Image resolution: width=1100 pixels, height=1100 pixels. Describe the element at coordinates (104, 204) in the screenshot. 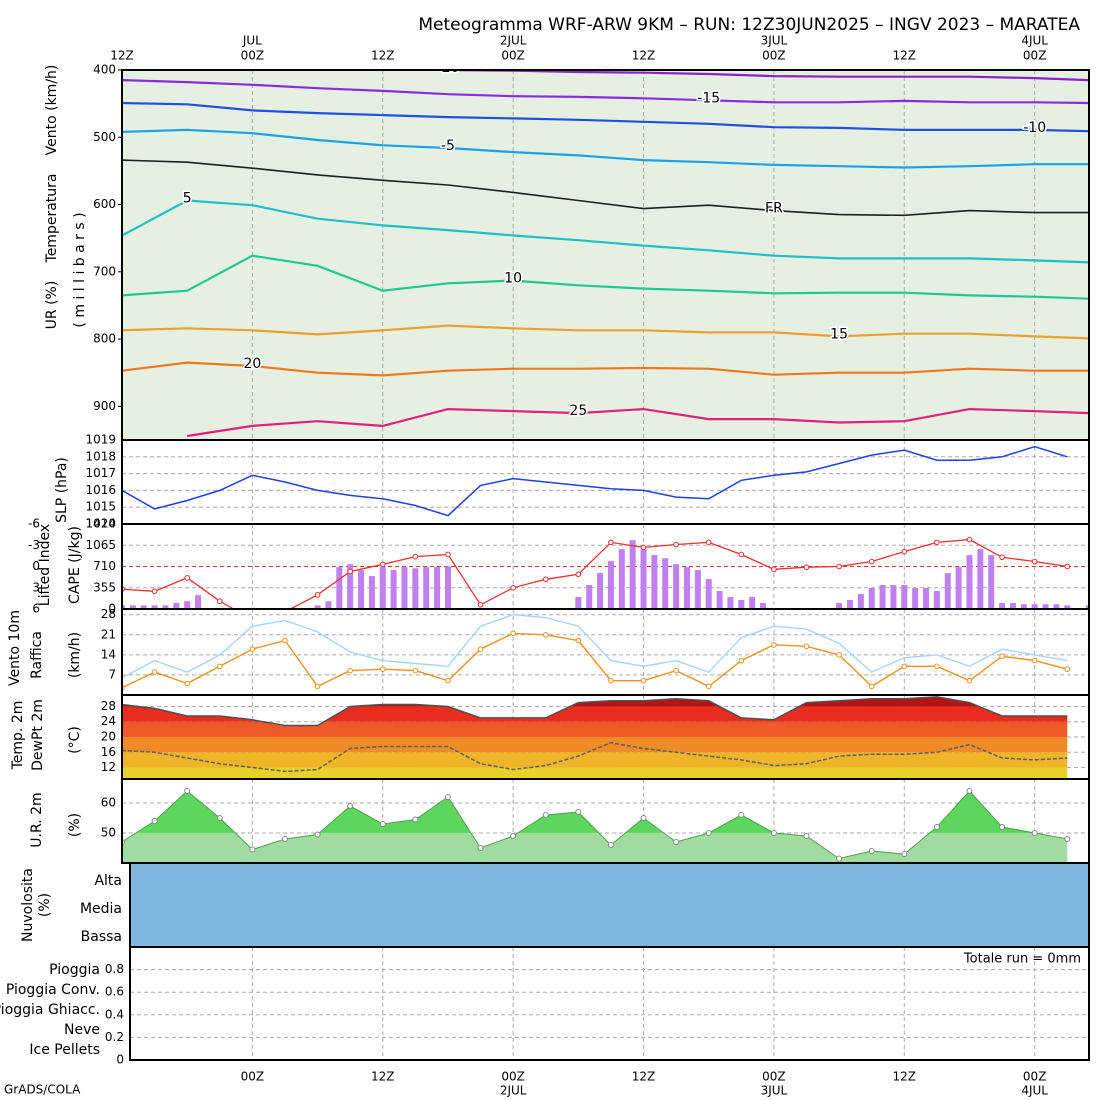

I see `y-tick-label: 600` at that location.